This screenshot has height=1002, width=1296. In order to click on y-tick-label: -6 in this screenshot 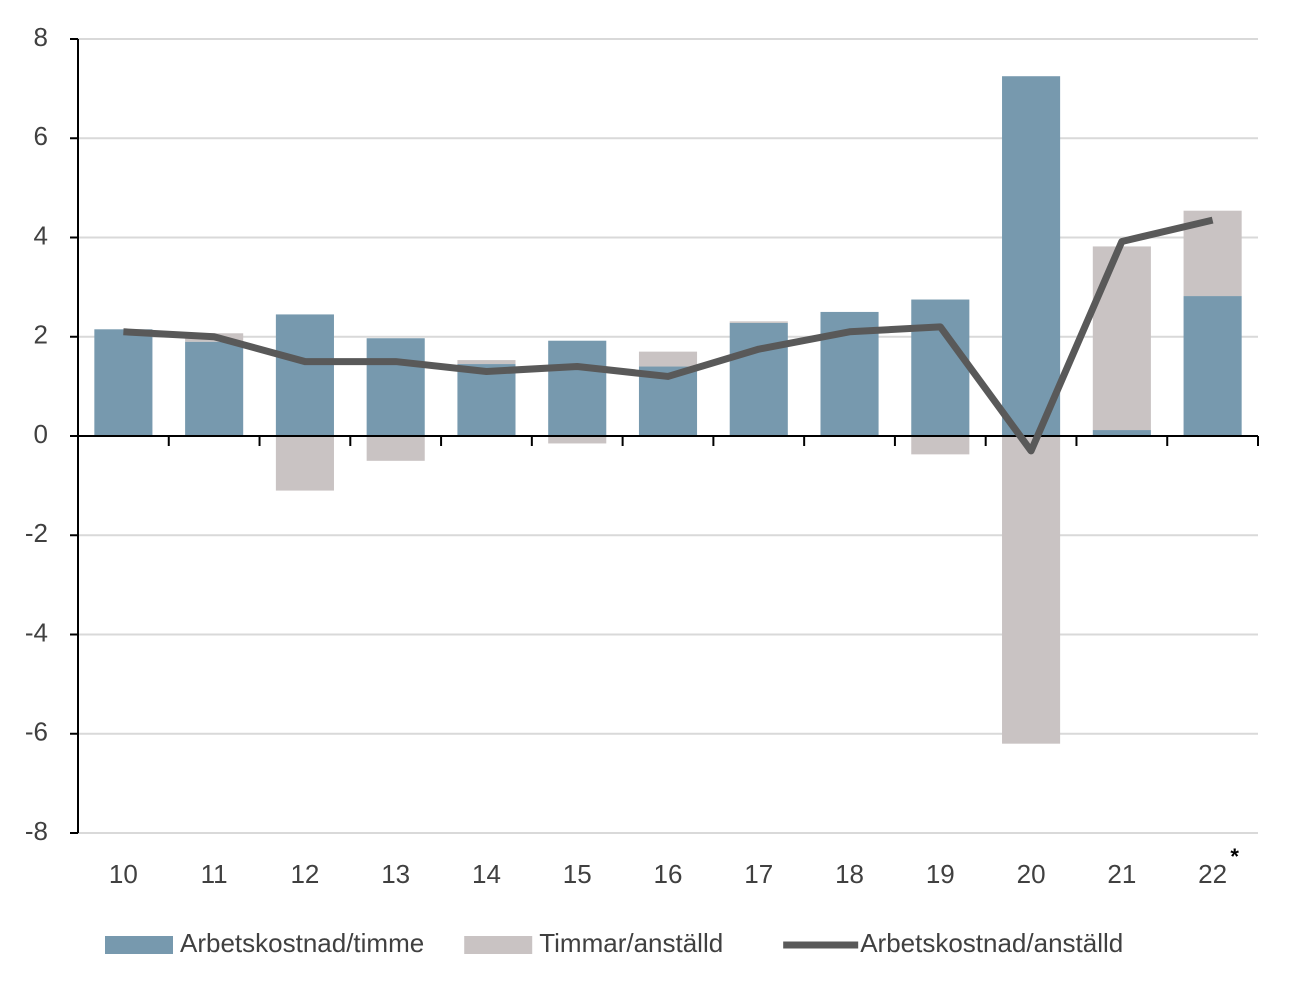, I will do `click(36, 732)`.